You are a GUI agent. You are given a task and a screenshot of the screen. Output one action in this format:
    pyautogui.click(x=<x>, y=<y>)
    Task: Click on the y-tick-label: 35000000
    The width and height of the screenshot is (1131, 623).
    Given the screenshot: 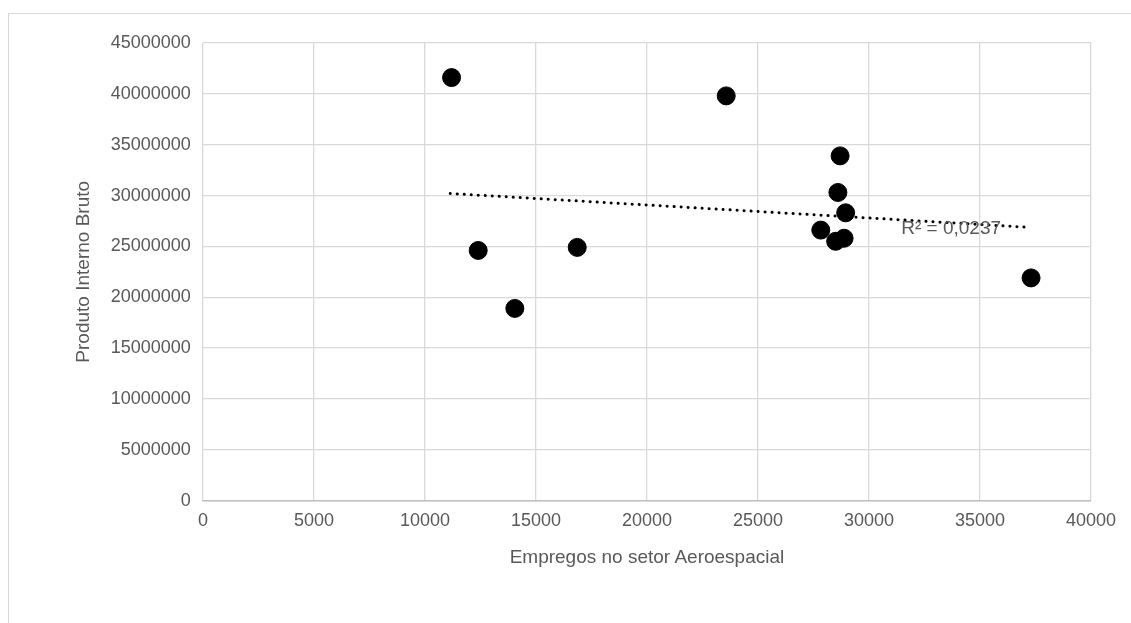 What is the action you would take?
    pyautogui.click(x=150, y=143)
    